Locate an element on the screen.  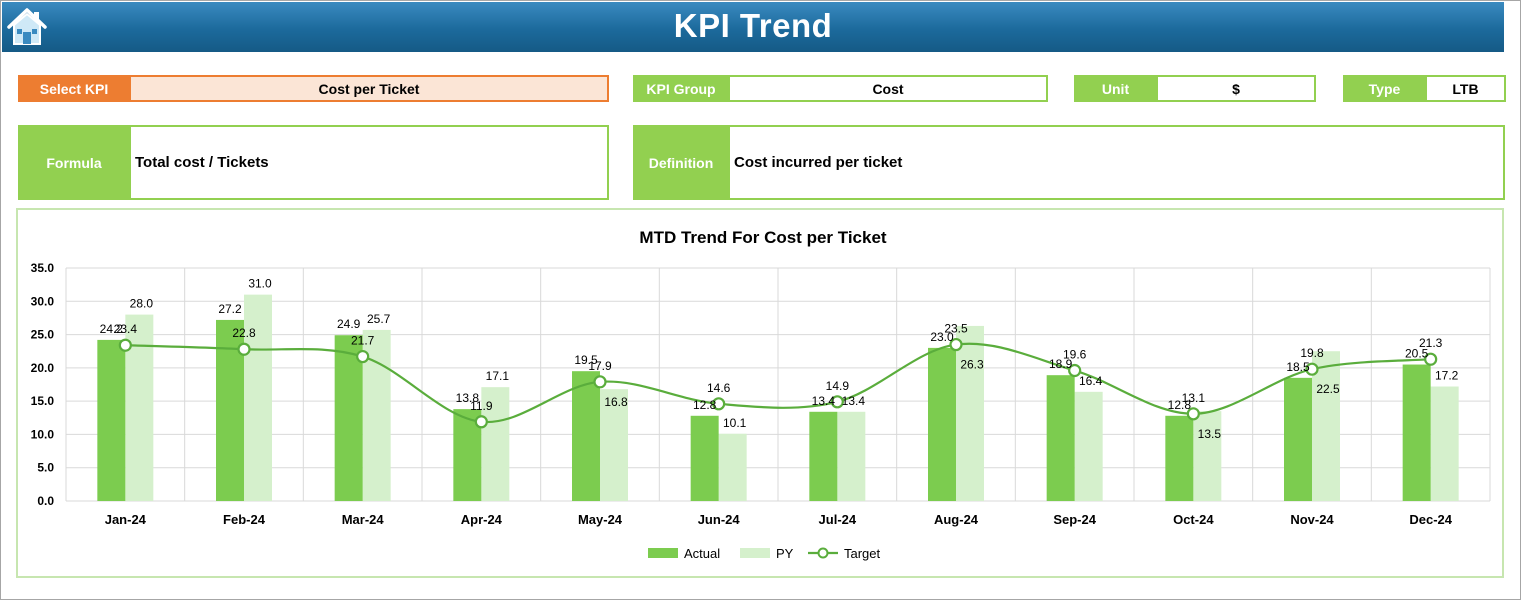
py-data-label: 22.5 is located at coordinates (1328, 389).